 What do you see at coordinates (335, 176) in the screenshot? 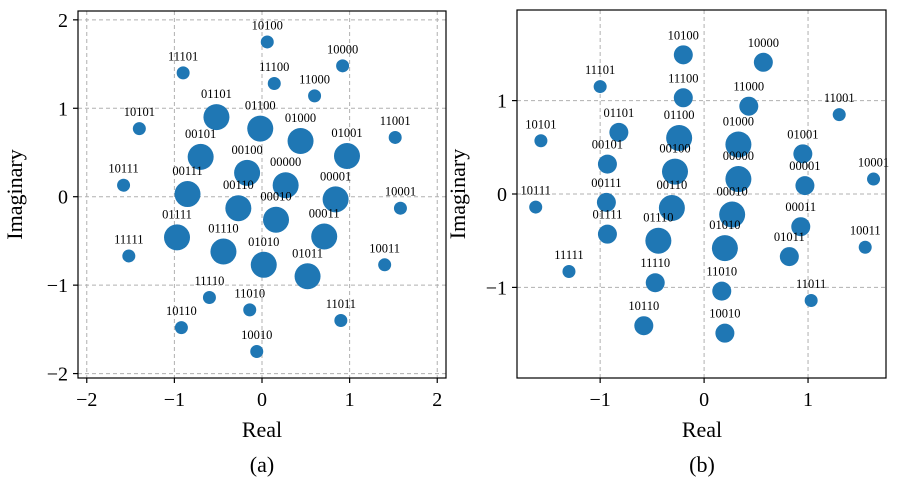
I see `point-label-00001: 00001` at bounding box center [335, 176].